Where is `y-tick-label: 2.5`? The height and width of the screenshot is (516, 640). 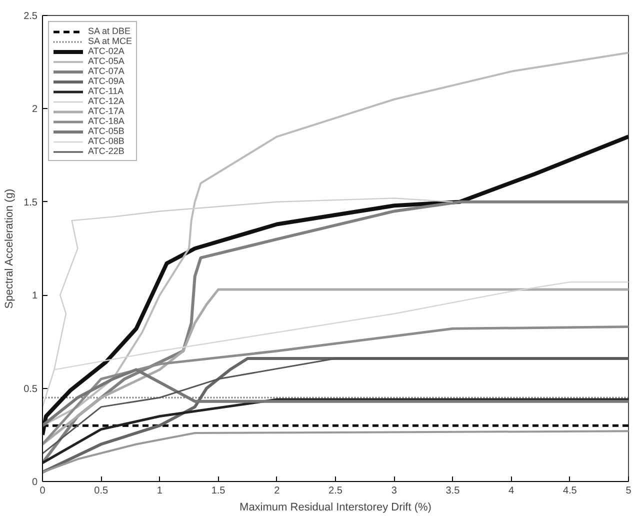
y-tick-label: 2.5 is located at coordinates (31, 16).